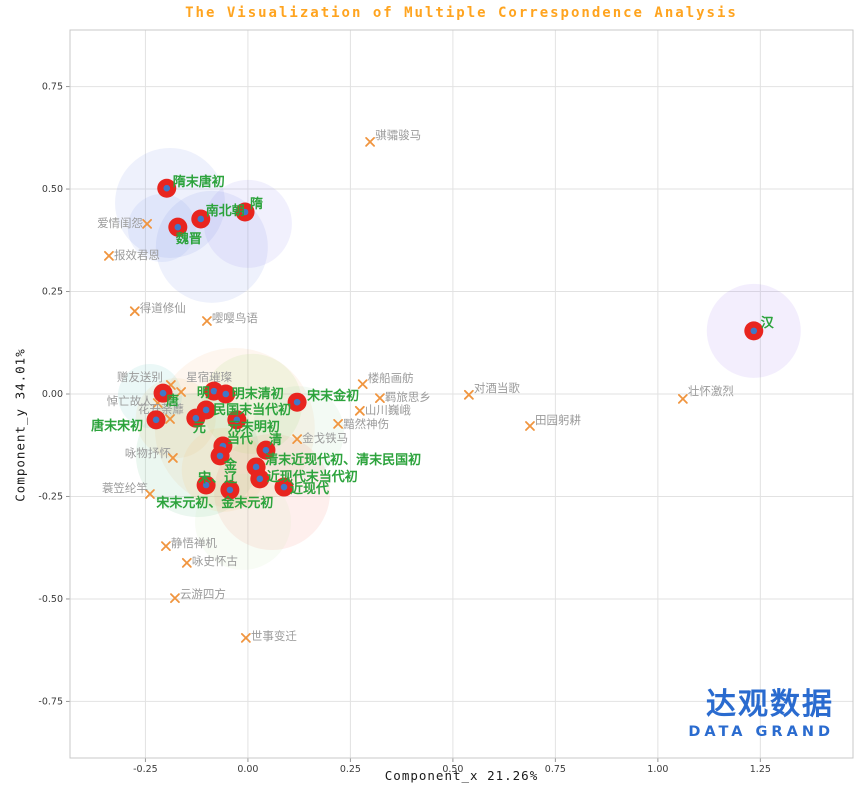 The width and height of the screenshot is (859, 805). What do you see at coordinates (657, 769) in the screenshot?
I see `x-tick-label: 1.00` at bounding box center [657, 769].